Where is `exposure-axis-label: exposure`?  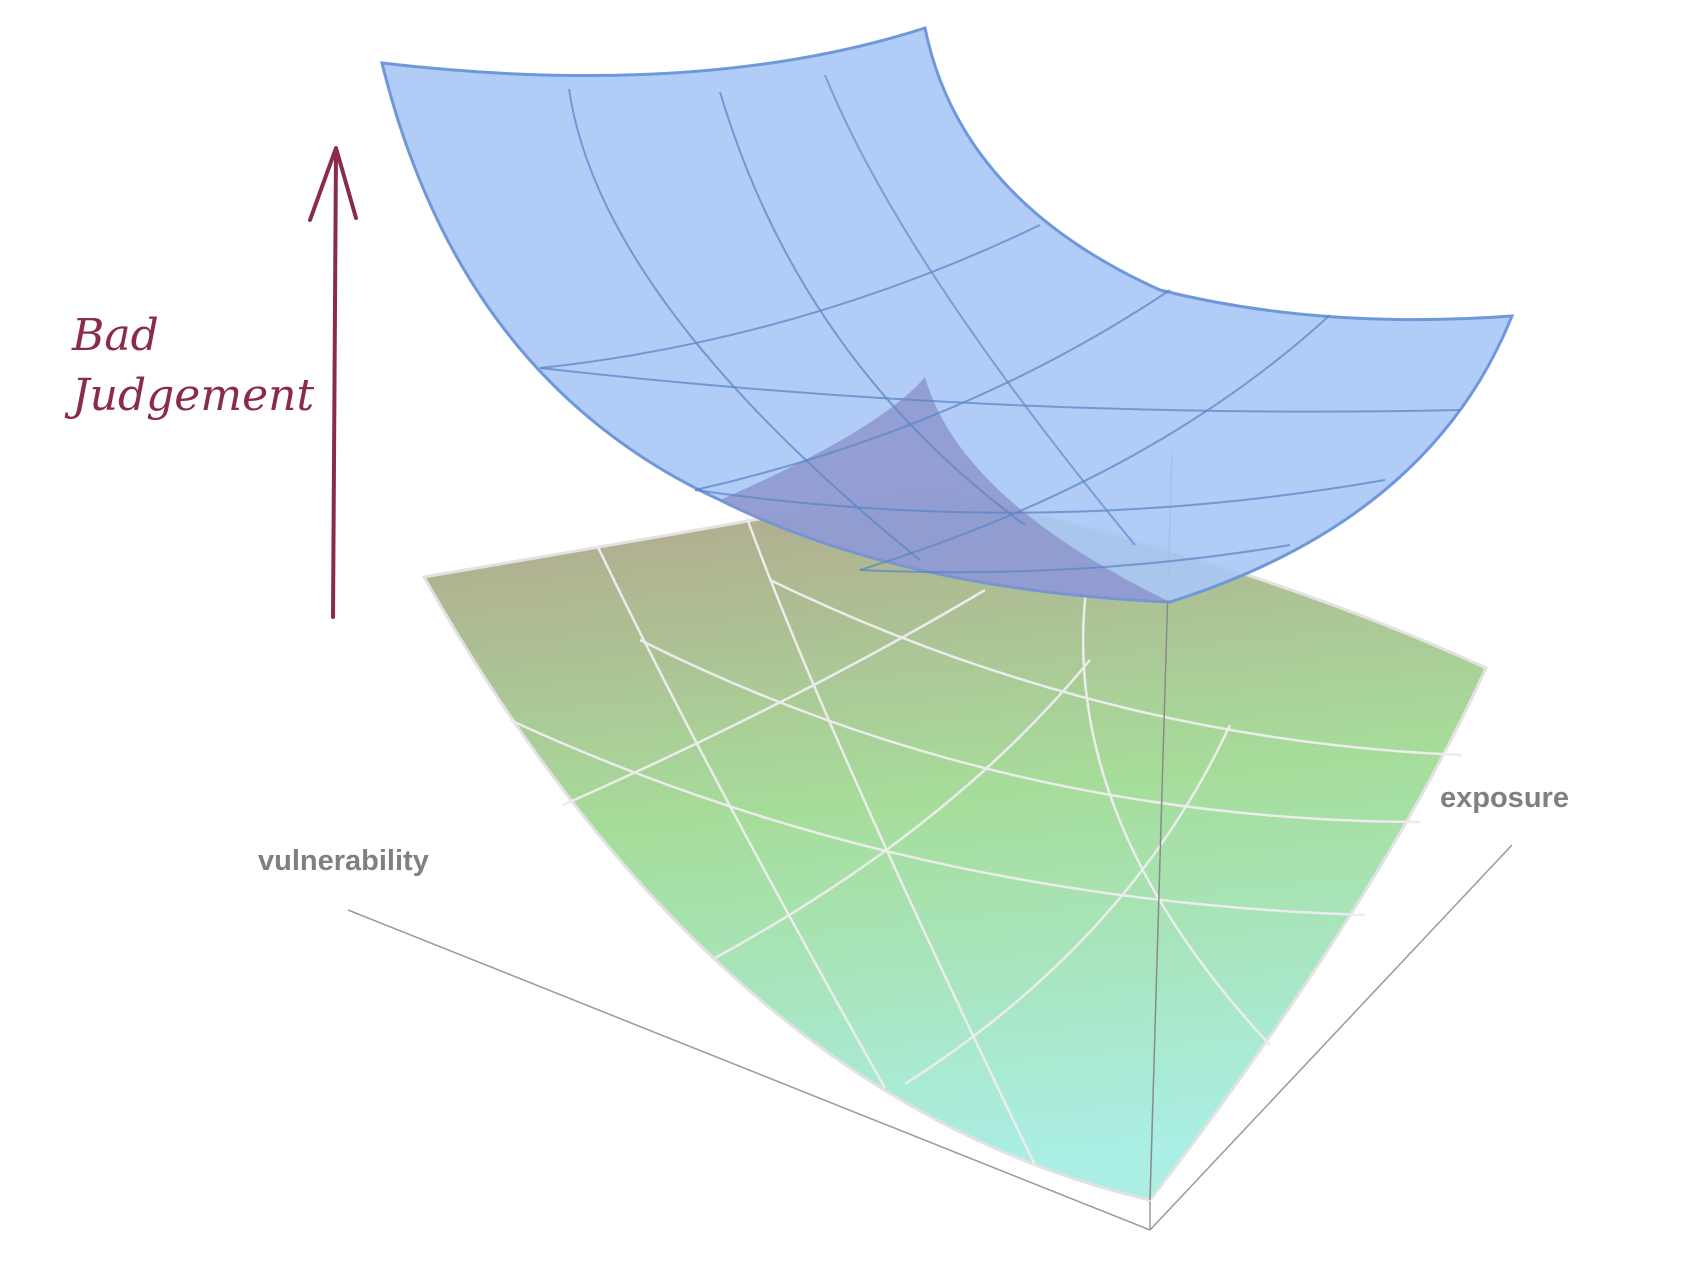 exposure-axis-label: exposure is located at coordinates (1504, 798).